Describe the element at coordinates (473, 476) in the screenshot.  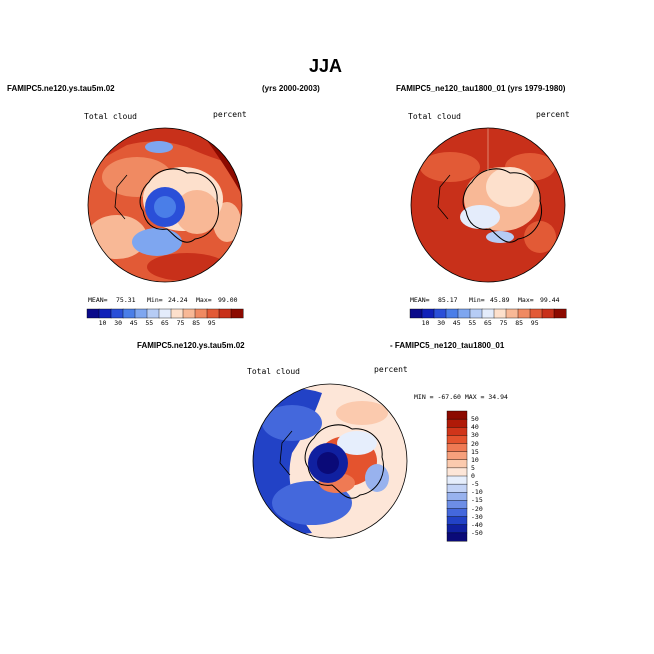
I see `colorbar-tick-label: 0` at that location.